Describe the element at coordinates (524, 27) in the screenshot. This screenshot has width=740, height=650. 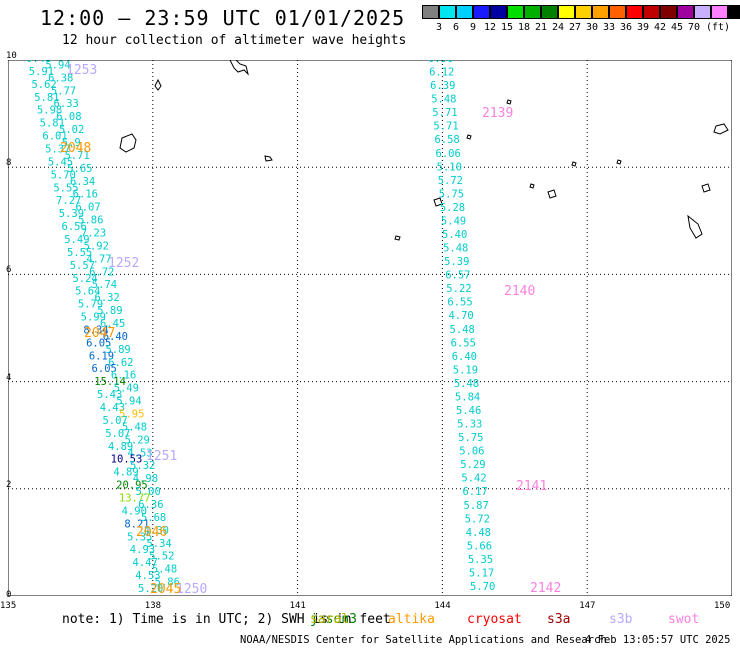
I see `scale-tick-label: 18` at that location.